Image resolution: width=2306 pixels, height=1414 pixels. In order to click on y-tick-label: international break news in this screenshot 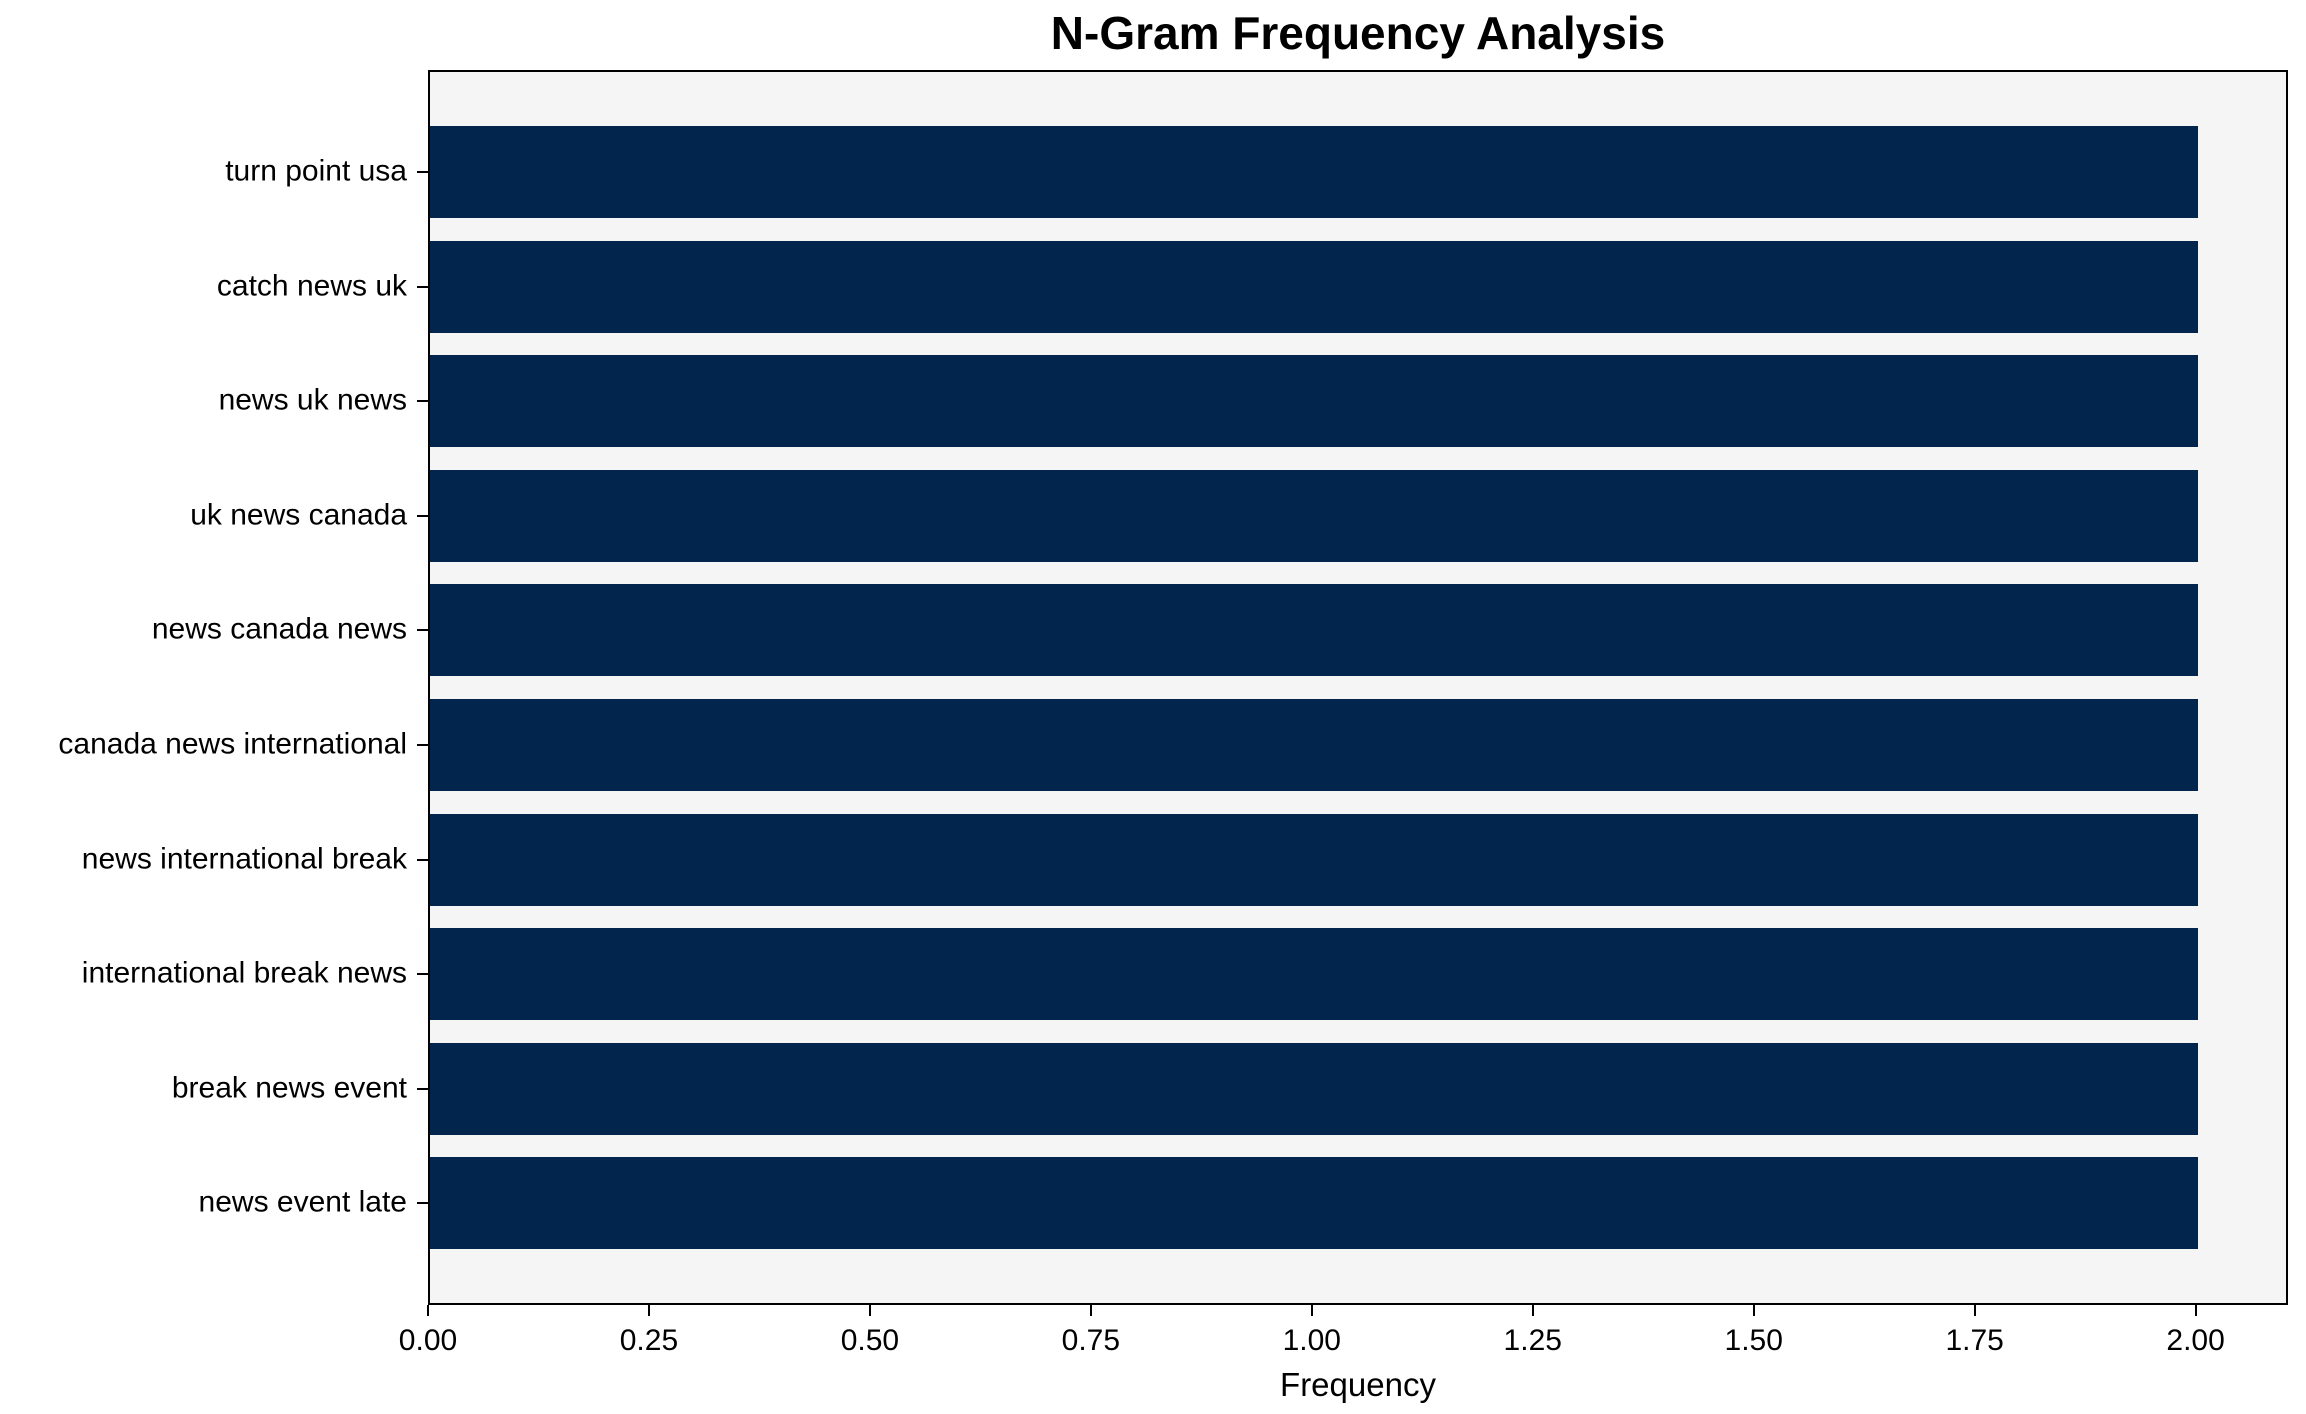, I will do `click(244, 973)`.